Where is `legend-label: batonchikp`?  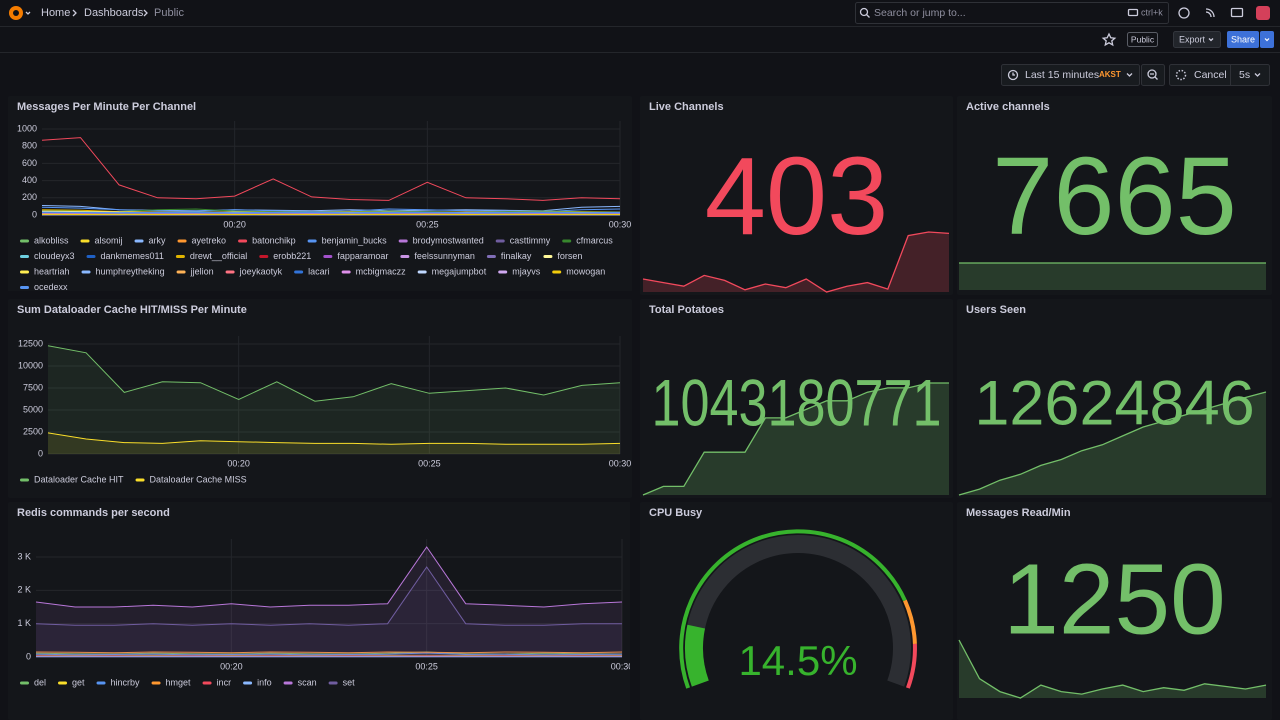 legend-label: batonchikp is located at coordinates (274, 240).